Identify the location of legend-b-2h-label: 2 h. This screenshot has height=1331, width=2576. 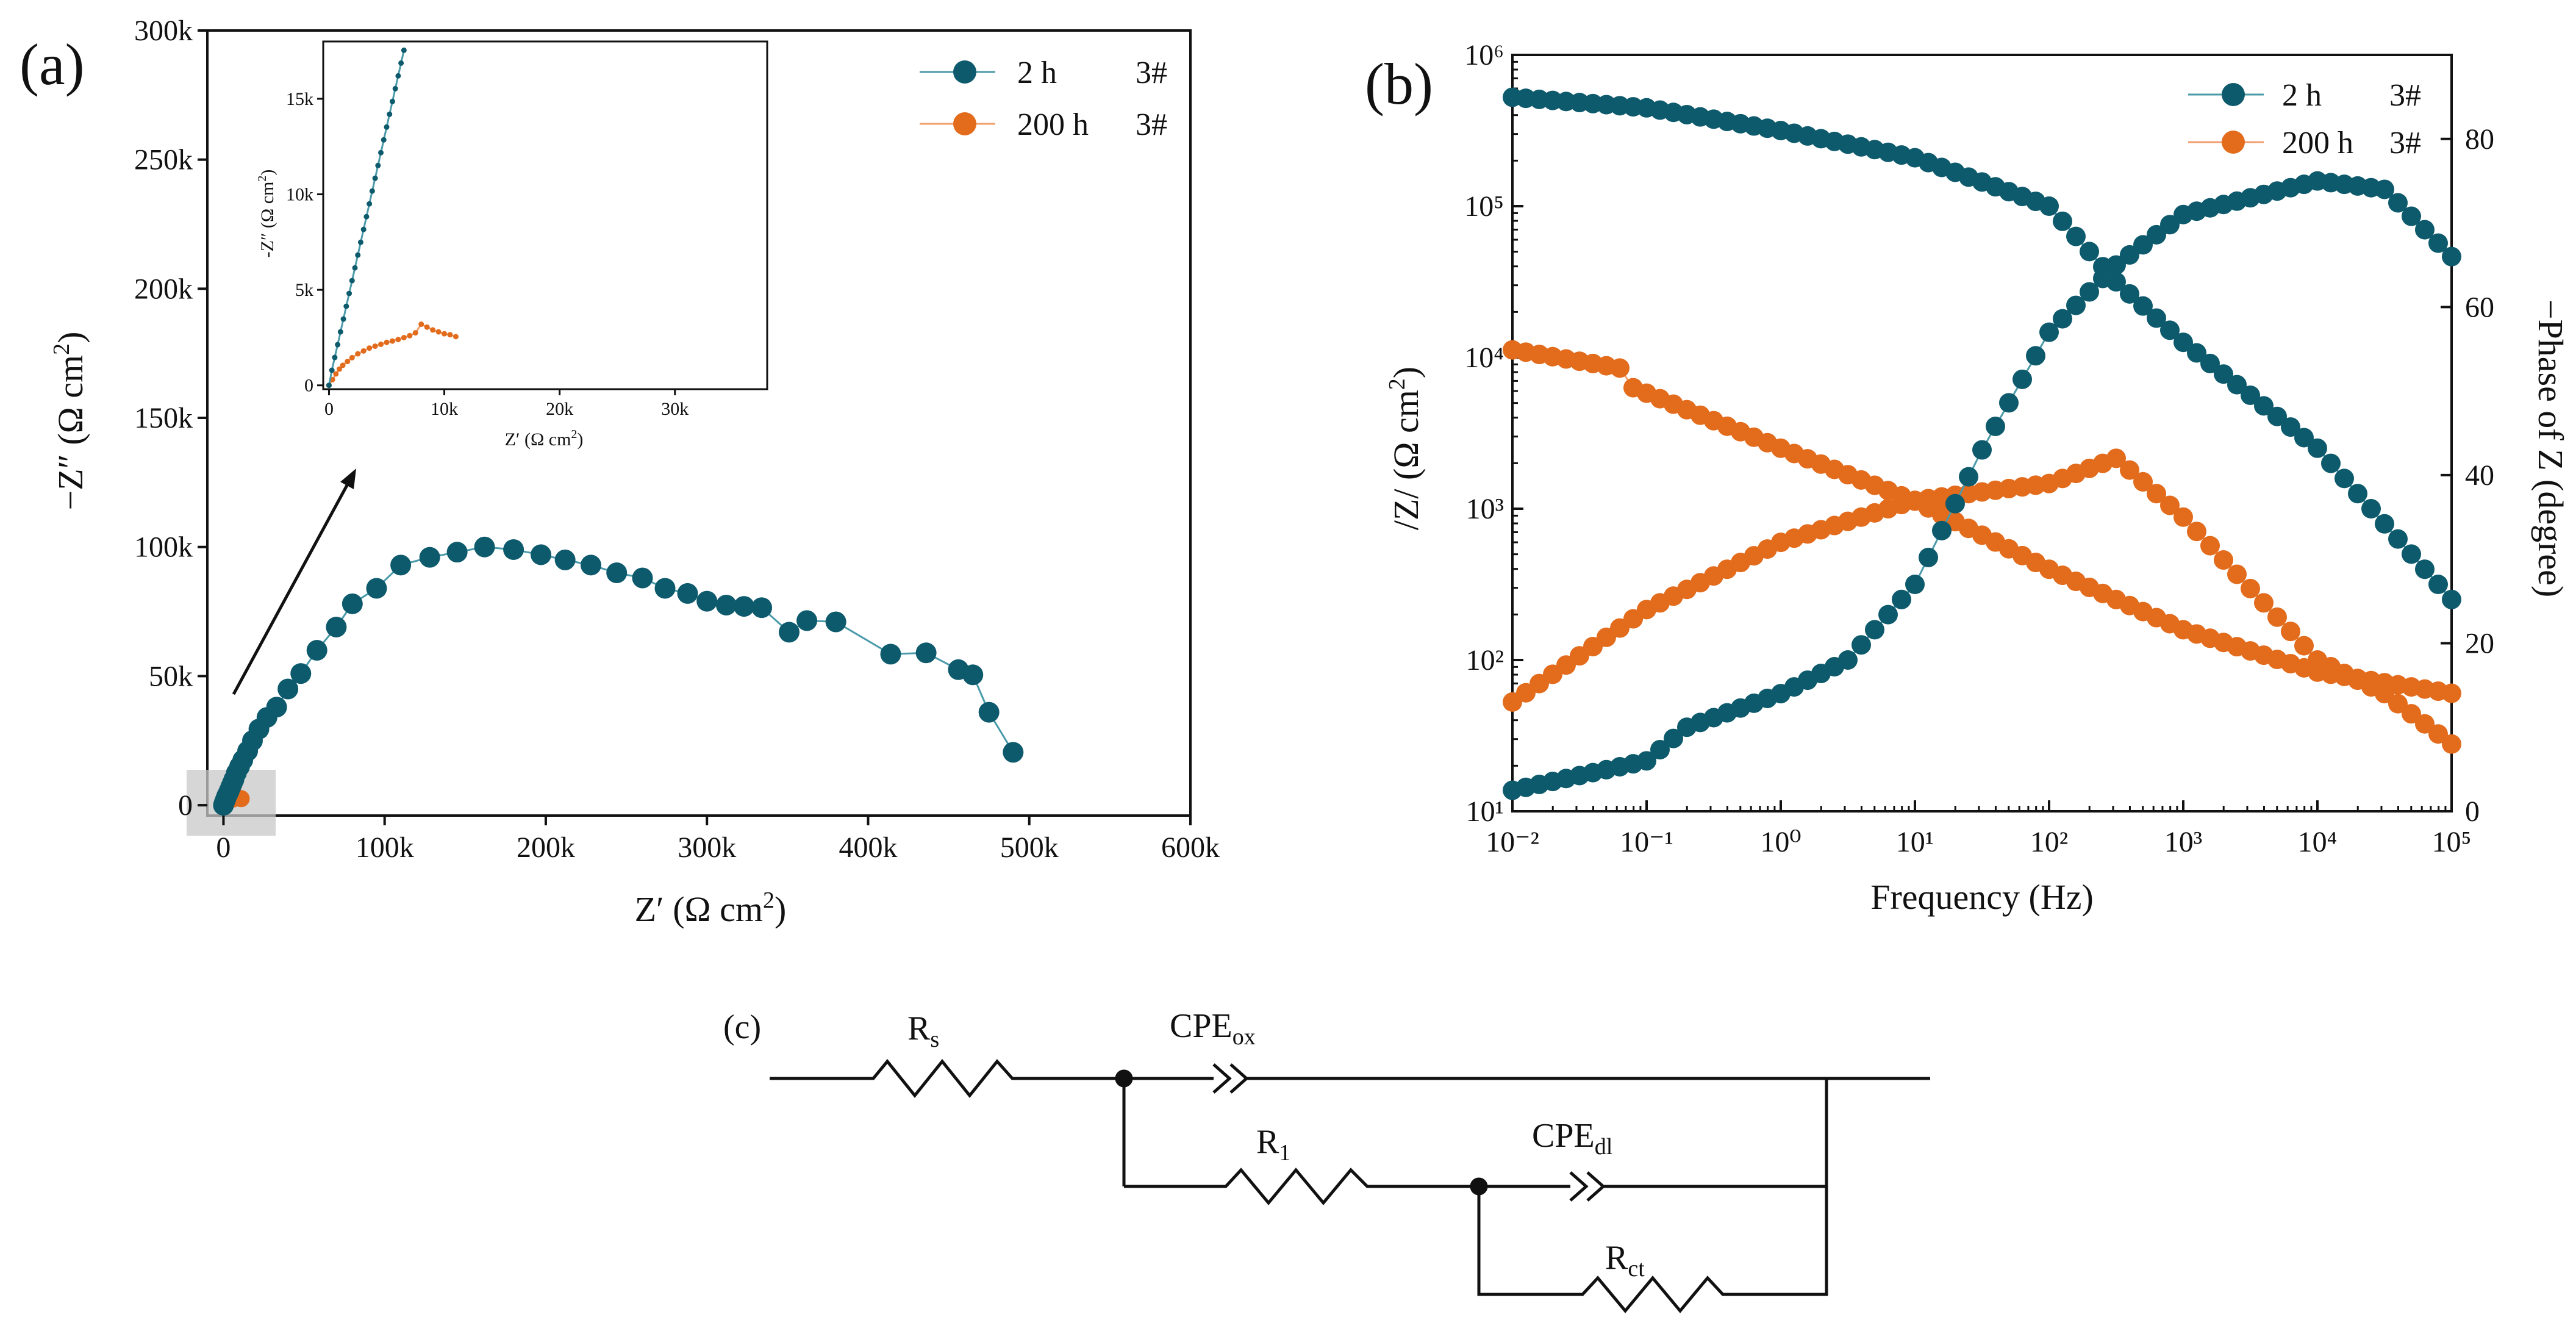
(2302, 95).